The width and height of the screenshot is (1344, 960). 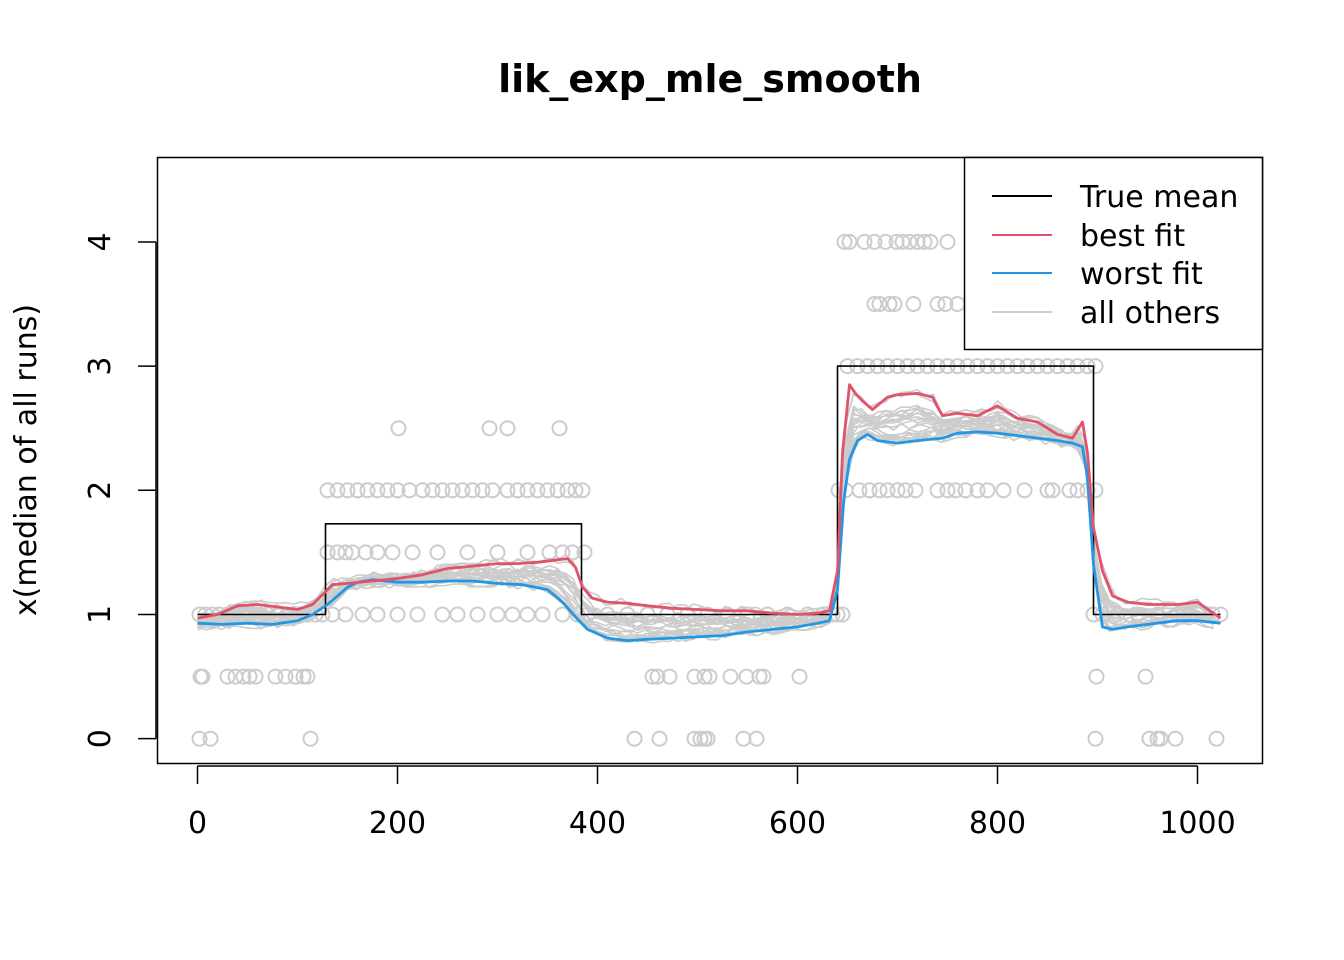 I want to click on x-tick-label: 600, so click(x=797, y=823).